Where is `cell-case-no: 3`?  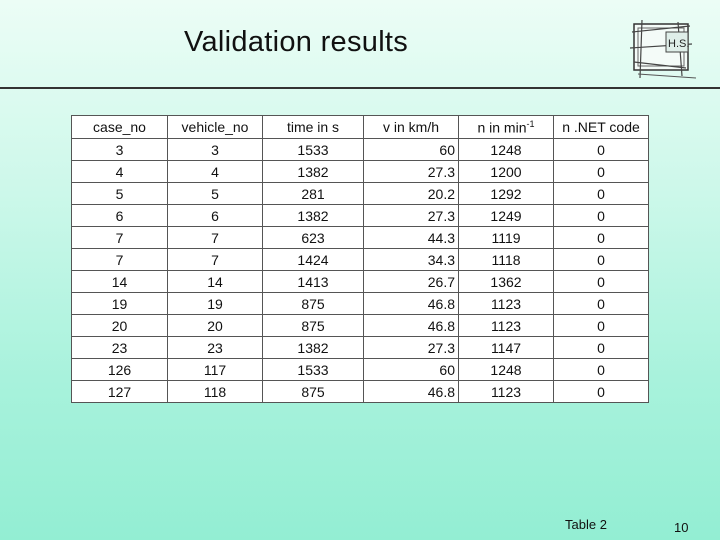 cell-case-no: 3 is located at coordinates (119, 149).